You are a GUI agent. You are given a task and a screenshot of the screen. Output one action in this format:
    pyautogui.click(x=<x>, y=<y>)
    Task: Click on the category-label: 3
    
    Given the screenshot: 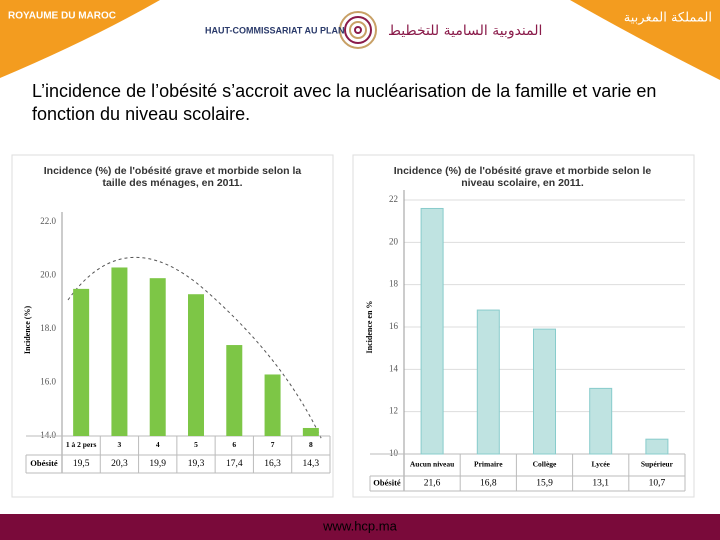 What is the action you would take?
    pyautogui.click(x=120, y=444)
    